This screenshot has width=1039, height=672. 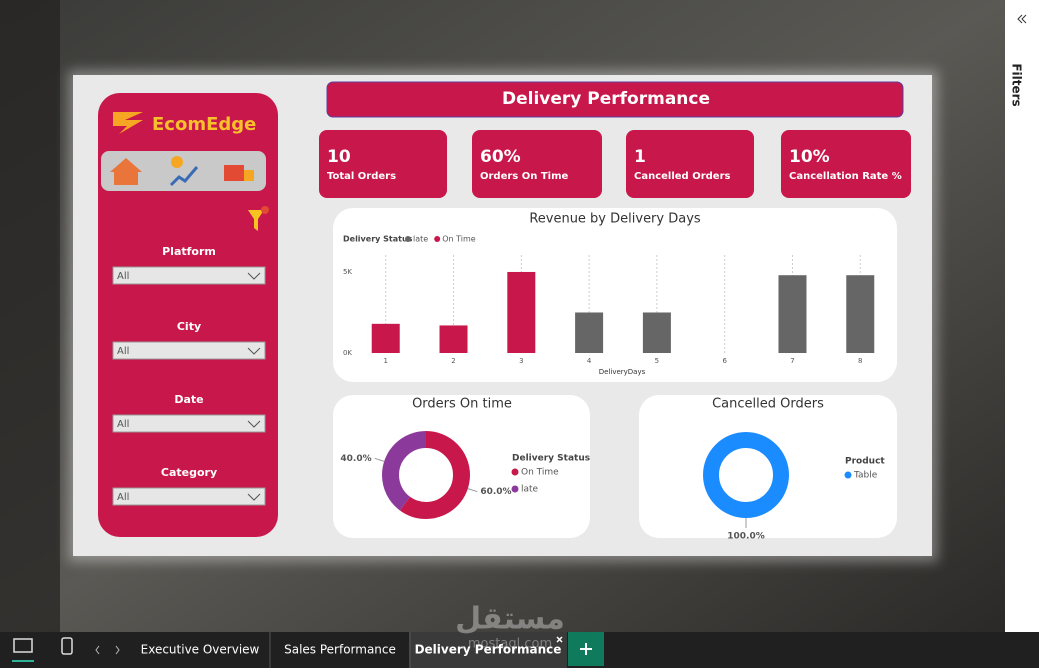 I want to click on page-tab: Executive Overview, so click(x=200, y=650).